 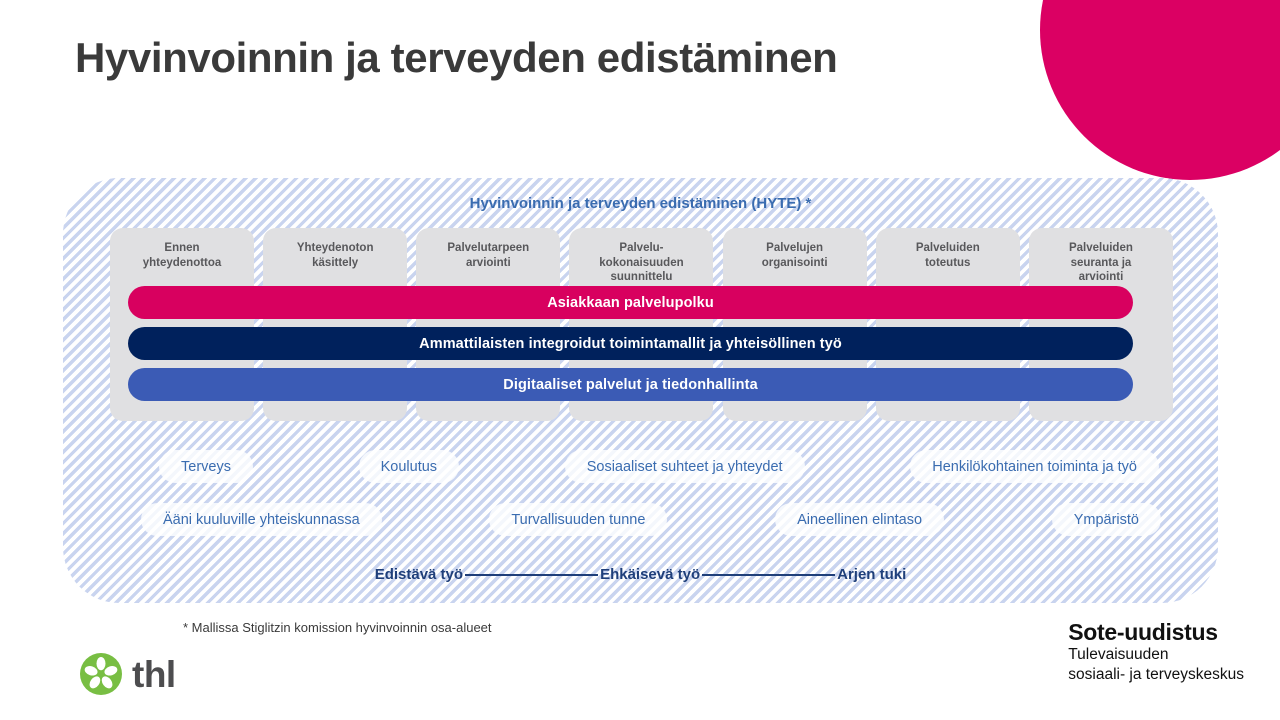 What do you see at coordinates (630, 302) in the screenshot?
I see `bar-customer-service-path: Asiakkaan palvelupolku` at bounding box center [630, 302].